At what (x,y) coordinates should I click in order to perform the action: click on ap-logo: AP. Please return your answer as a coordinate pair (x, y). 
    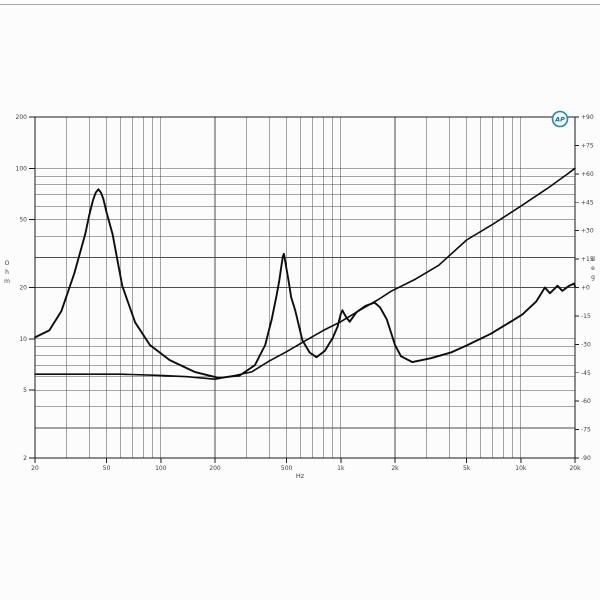
    Looking at the image, I should click on (560, 119).